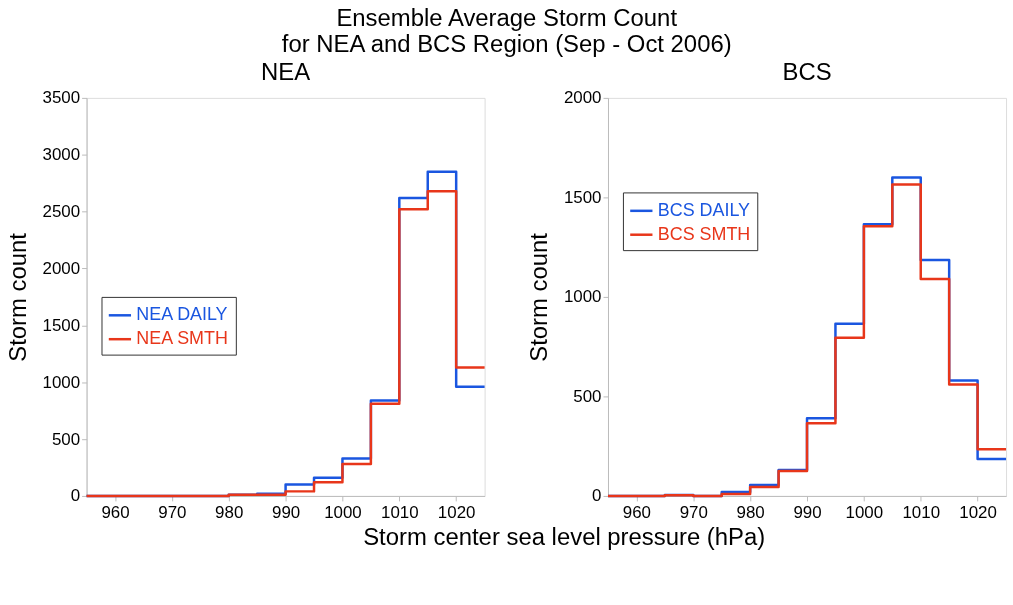 The height and width of the screenshot is (605, 1013). What do you see at coordinates (564, 536) in the screenshot?
I see `x-axis-title: Storm center sea level pressure (hPa)` at bounding box center [564, 536].